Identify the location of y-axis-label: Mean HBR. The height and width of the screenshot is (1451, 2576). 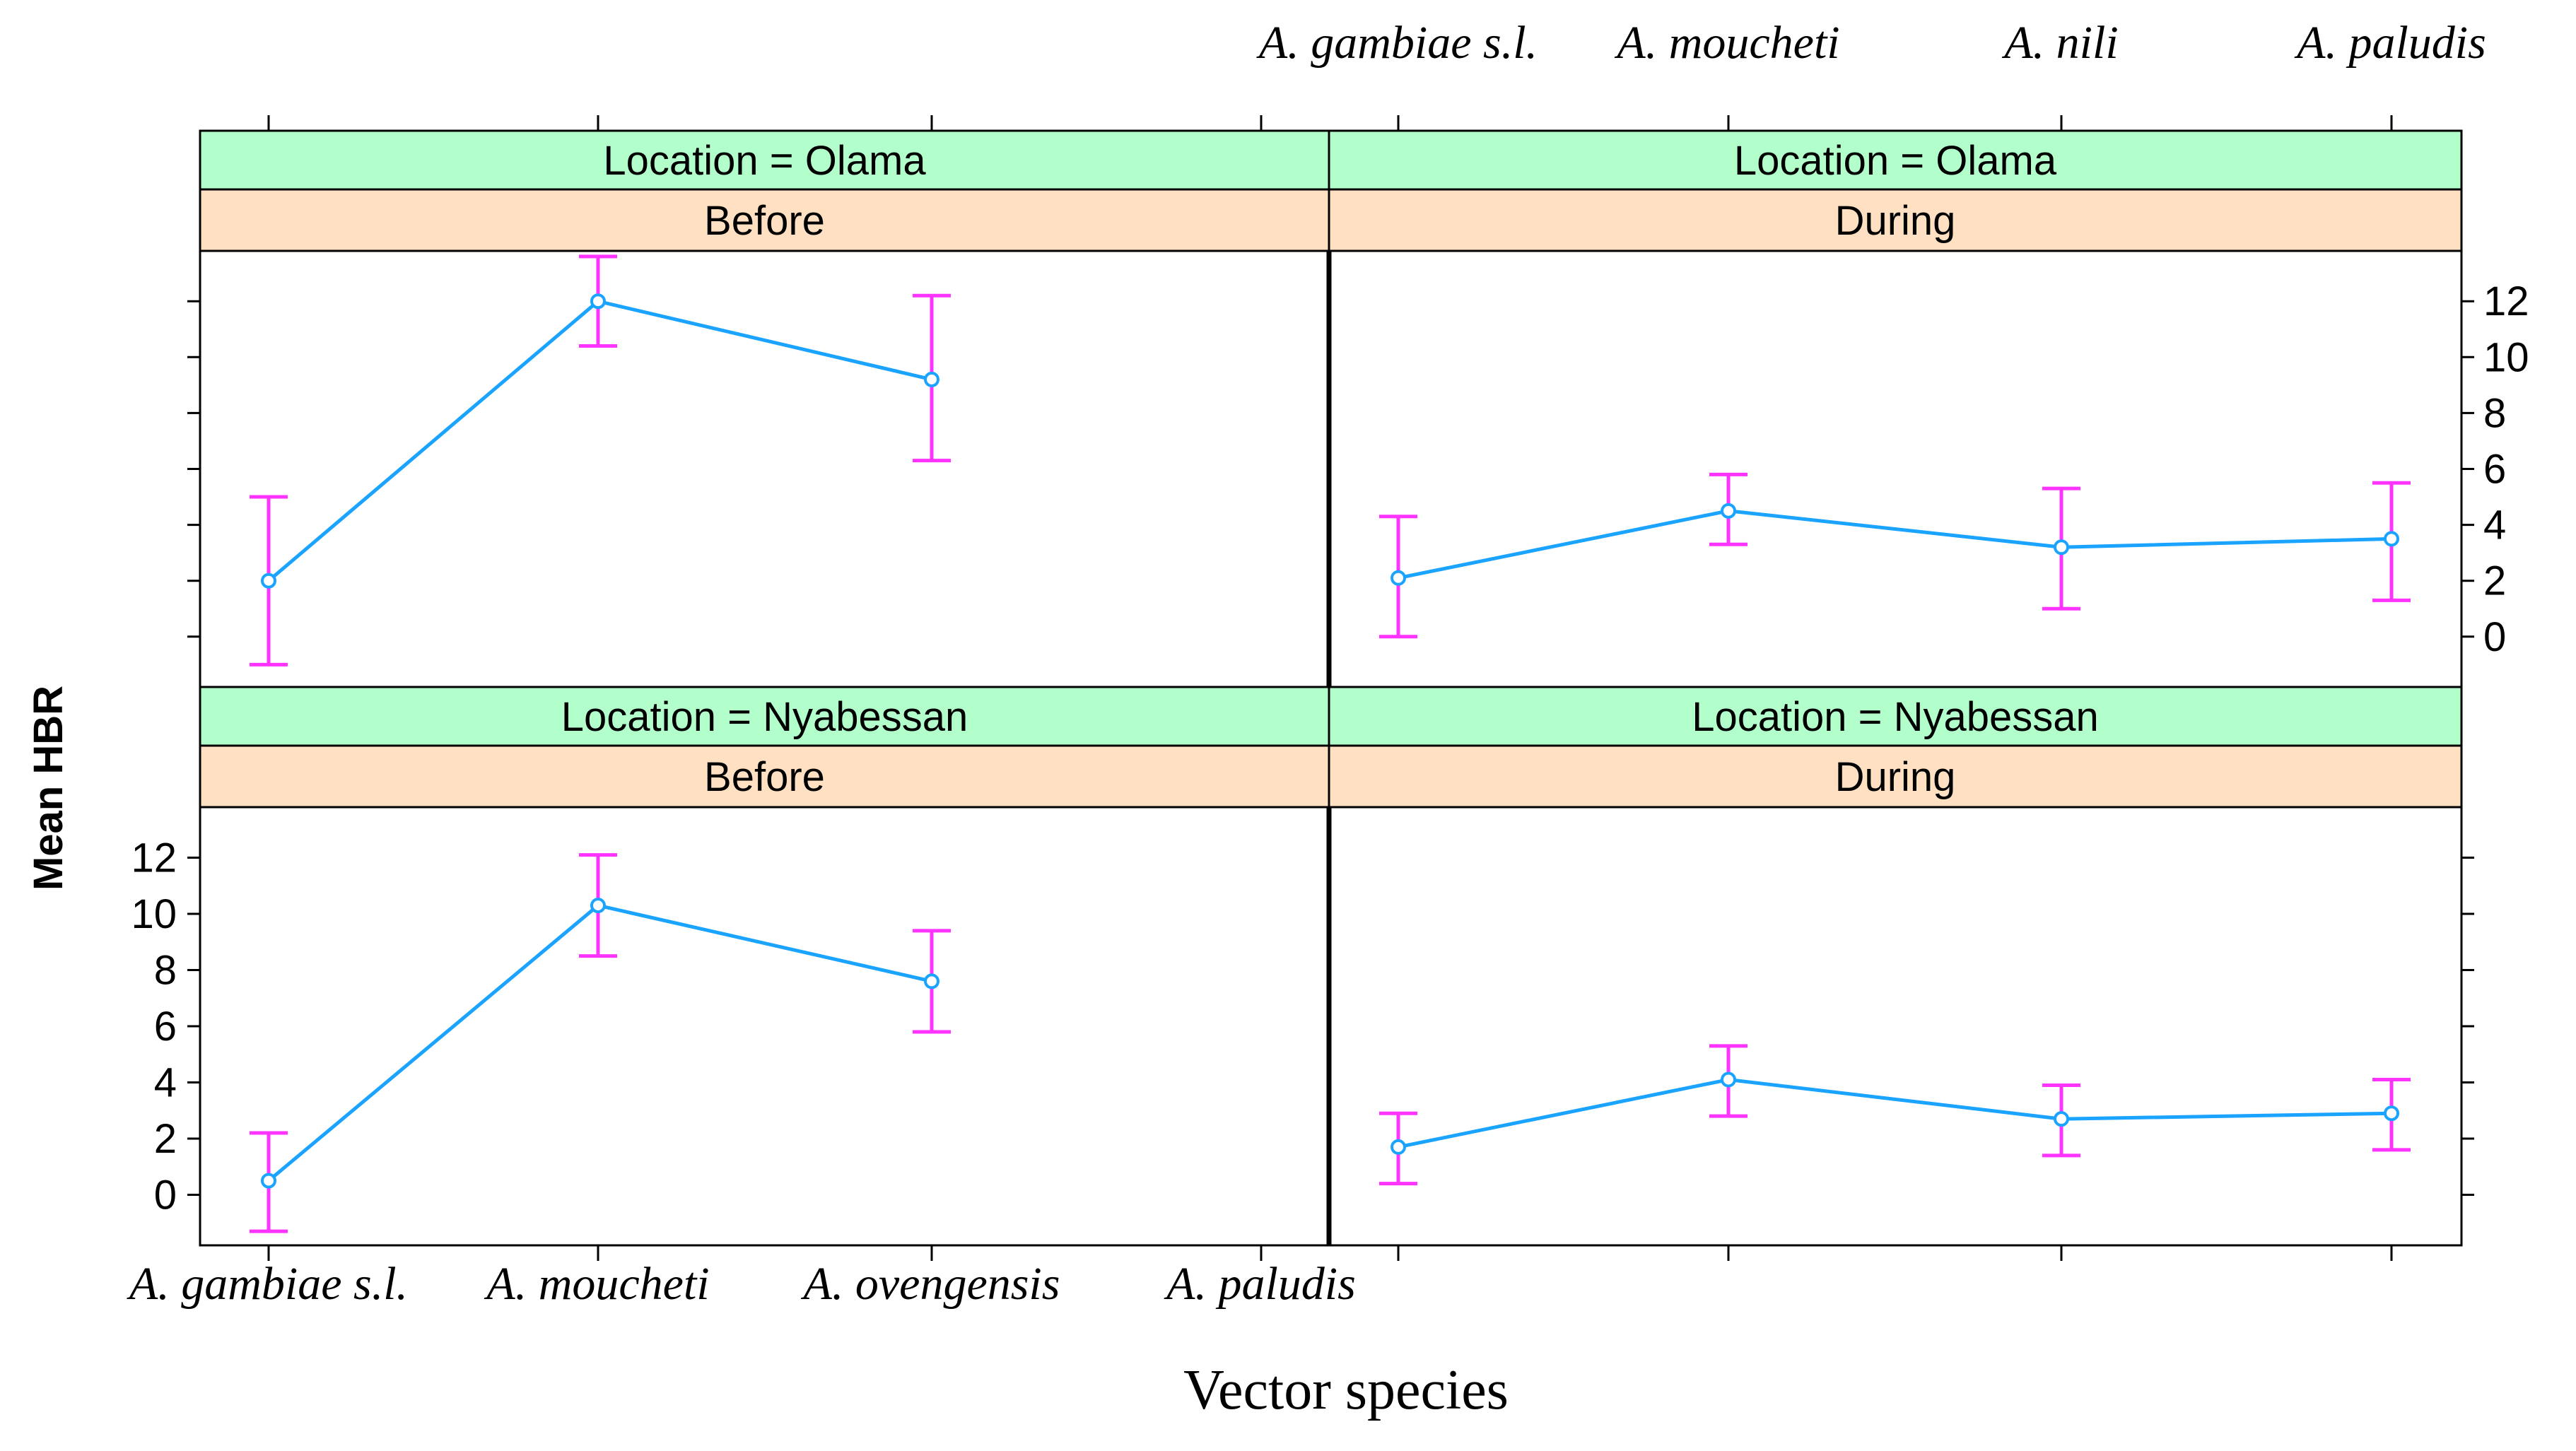
(48, 789).